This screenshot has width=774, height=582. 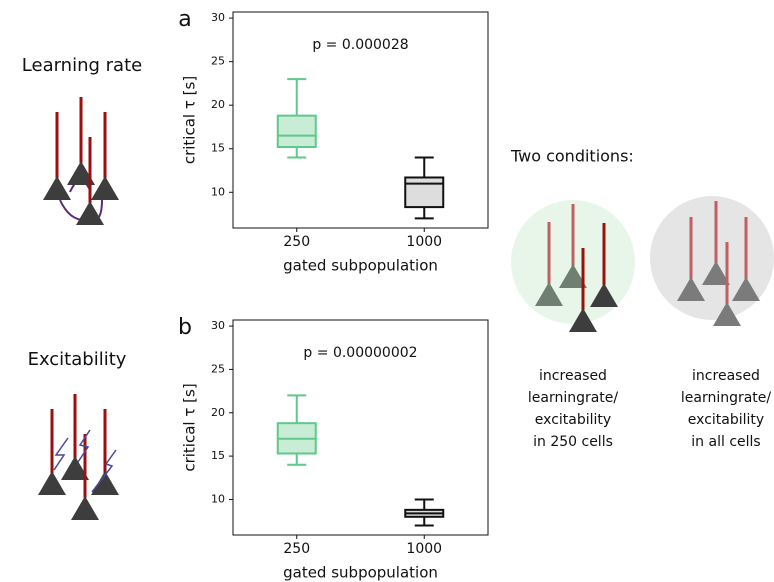 I want to click on stimulus, so click(x=85, y=461).